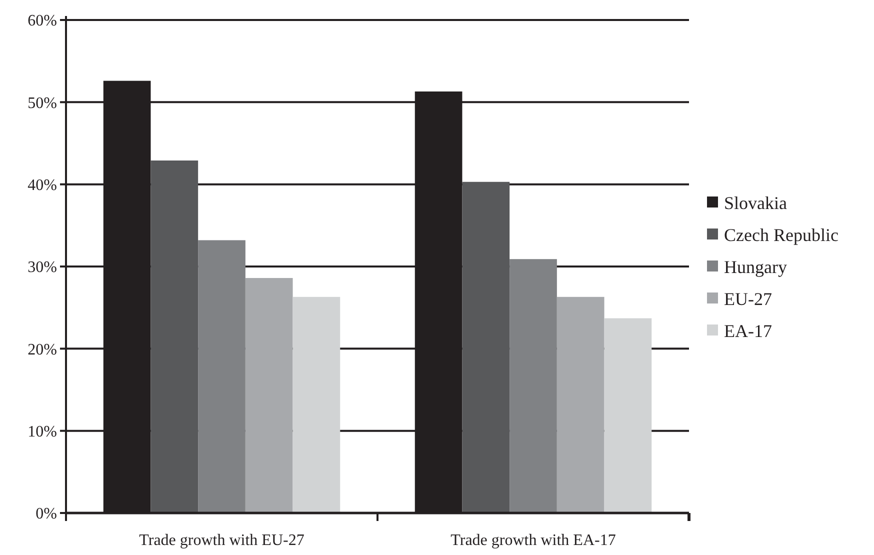  What do you see at coordinates (781, 234) in the screenshot?
I see `legend-label: Czech Republic` at bounding box center [781, 234].